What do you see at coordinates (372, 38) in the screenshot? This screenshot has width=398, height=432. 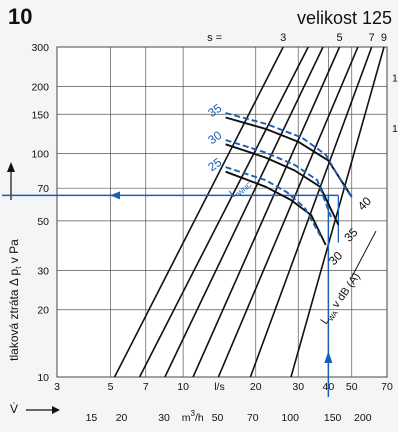 I see `s-line-label: 7` at bounding box center [372, 38].